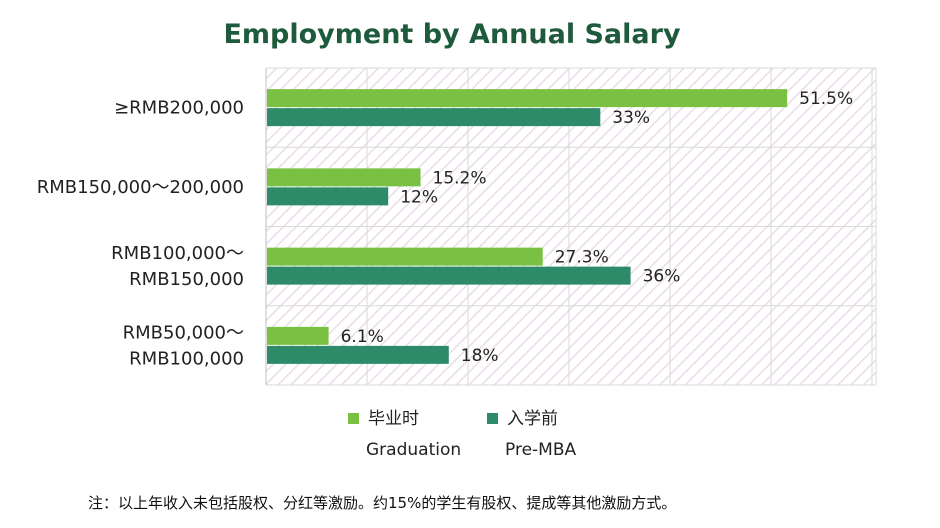 The height and width of the screenshot is (528, 940). What do you see at coordinates (532, 419) in the screenshot?
I see `legend-label: 入学前` at bounding box center [532, 419].